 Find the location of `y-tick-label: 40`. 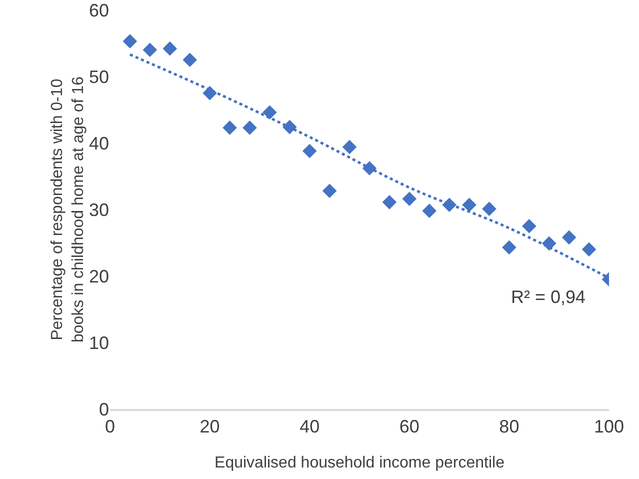

y-tick-label: 40 is located at coordinates (98, 143).